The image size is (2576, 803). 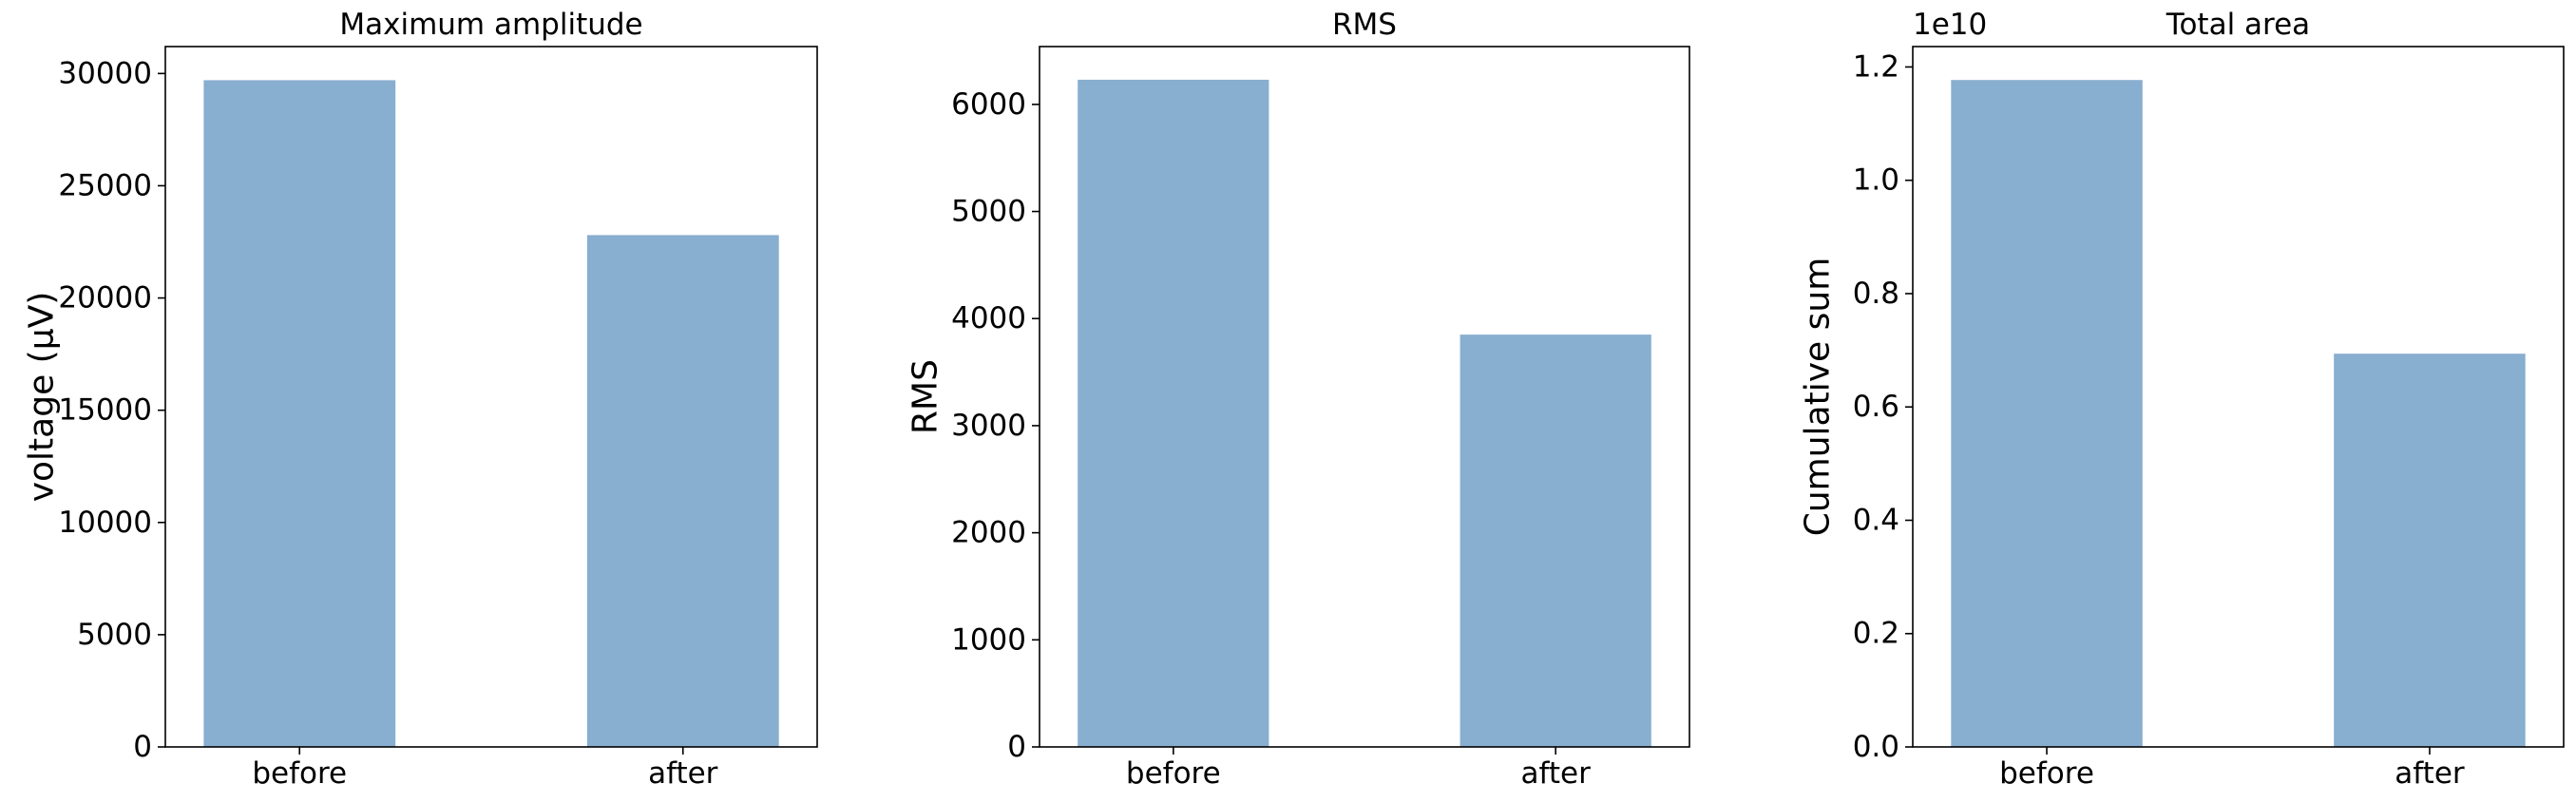 What do you see at coordinates (1876, 66) in the screenshot?
I see `y-tick-label: 1.2` at bounding box center [1876, 66].